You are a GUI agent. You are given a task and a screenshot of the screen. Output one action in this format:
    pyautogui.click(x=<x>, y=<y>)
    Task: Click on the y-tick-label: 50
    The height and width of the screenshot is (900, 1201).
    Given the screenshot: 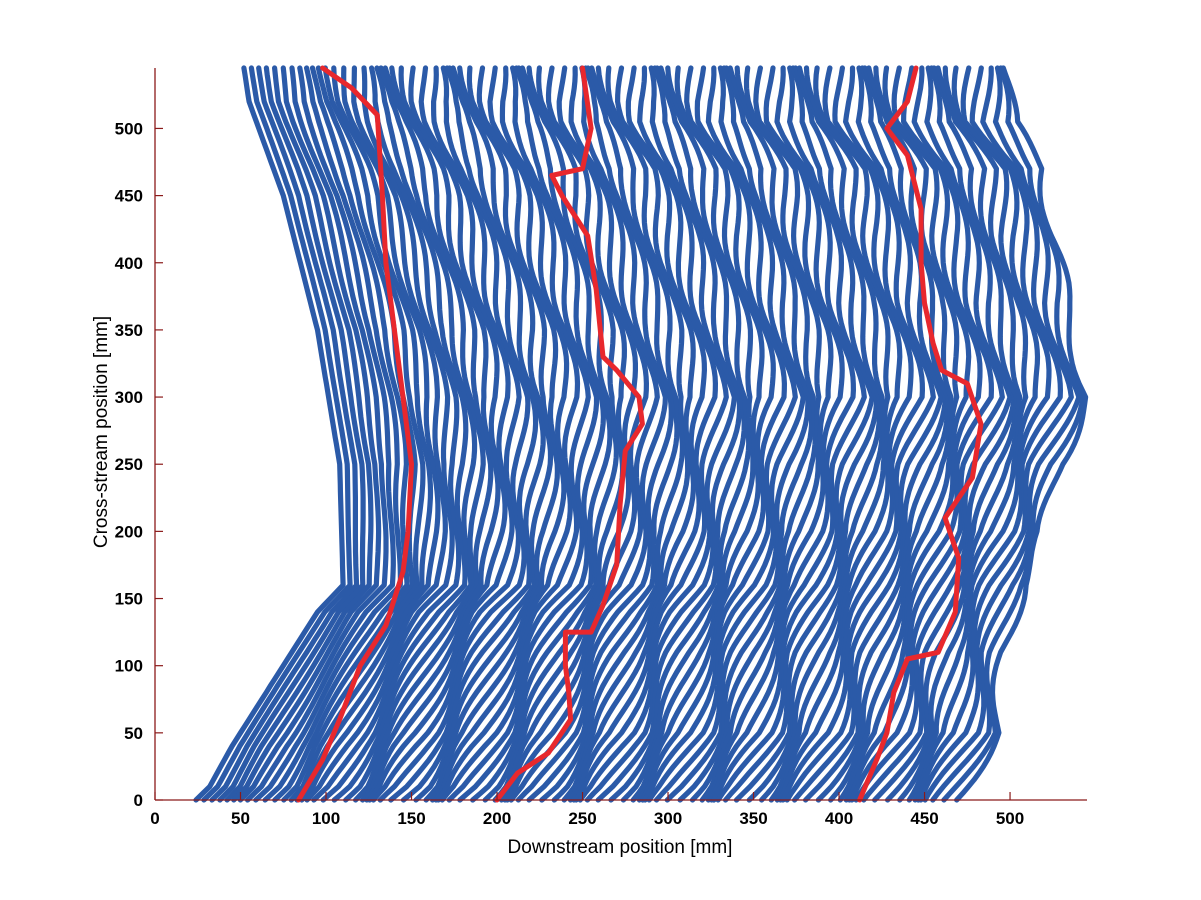 What is the action you would take?
    pyautogui.click(x=133, y=733)
    